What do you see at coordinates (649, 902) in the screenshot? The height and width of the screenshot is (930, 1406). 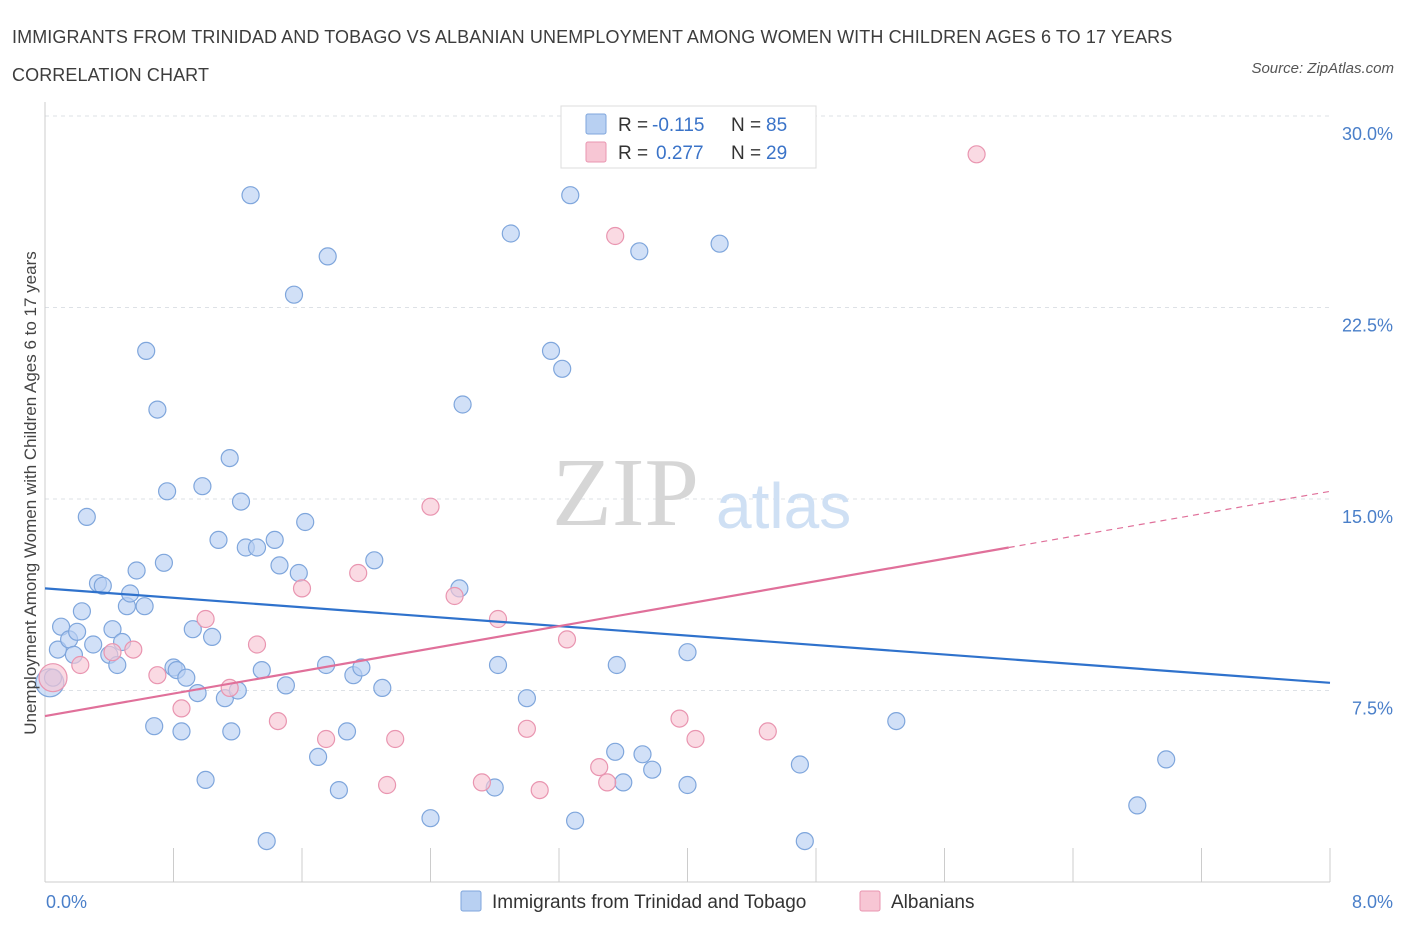 I see `legend-bottom-label-blue: Immigrants from Trinidad and Tobago` at bounding box center [649, 902].